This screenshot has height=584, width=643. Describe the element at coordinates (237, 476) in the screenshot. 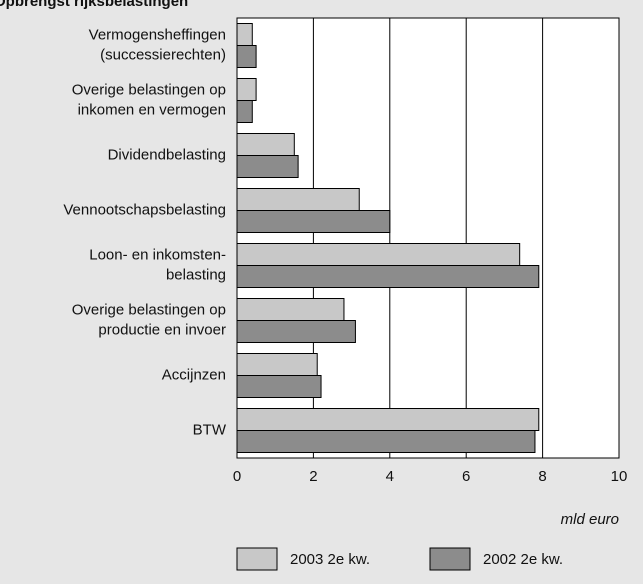

I see `x-tick-label: 0` at that location.